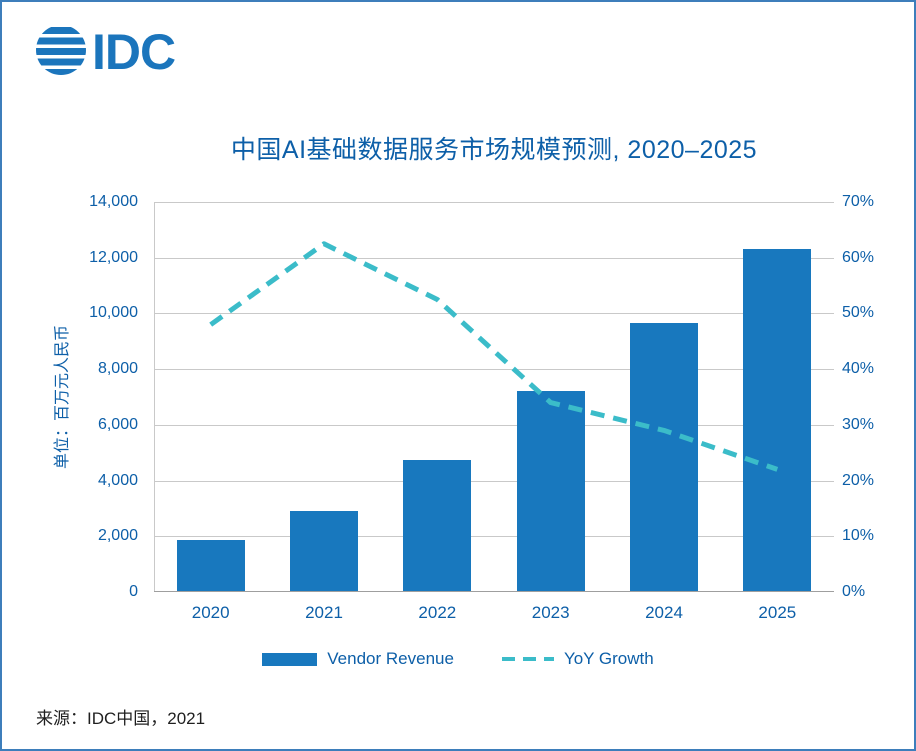 This screenshot has height=751, width=916. I want to click on left-axis-tick: 8,000, so click(117, 369).